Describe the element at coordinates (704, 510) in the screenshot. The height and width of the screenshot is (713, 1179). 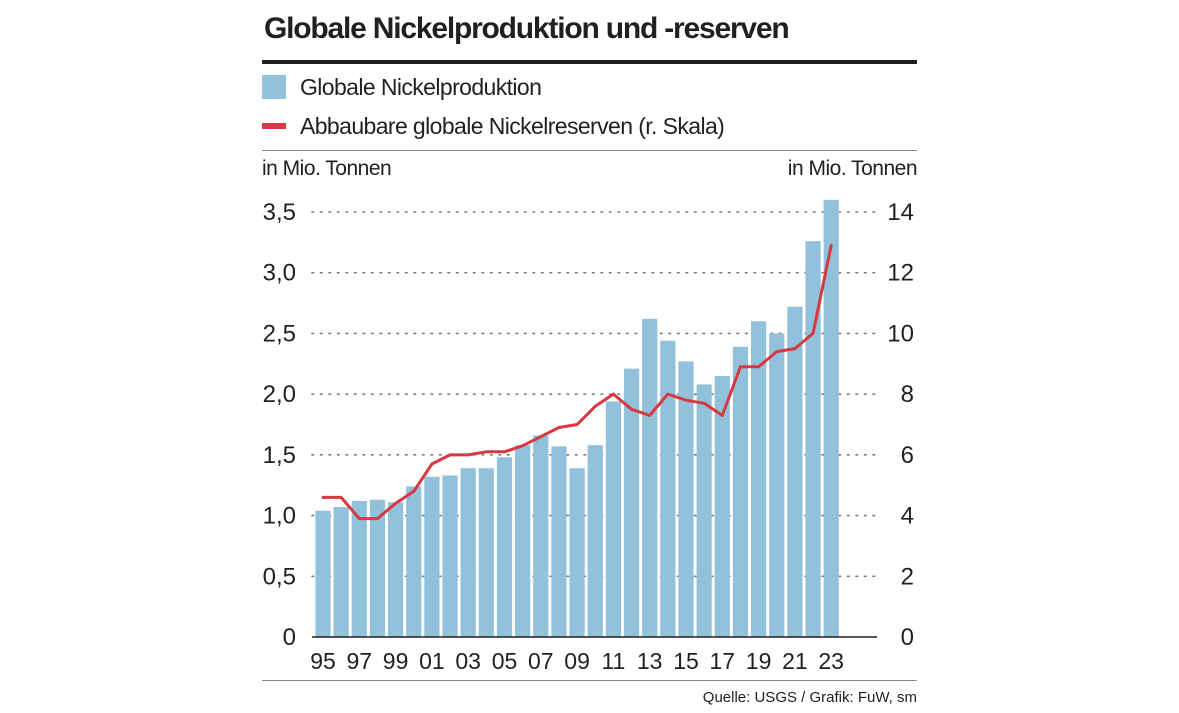
I see `bar-production-2016` at that location.